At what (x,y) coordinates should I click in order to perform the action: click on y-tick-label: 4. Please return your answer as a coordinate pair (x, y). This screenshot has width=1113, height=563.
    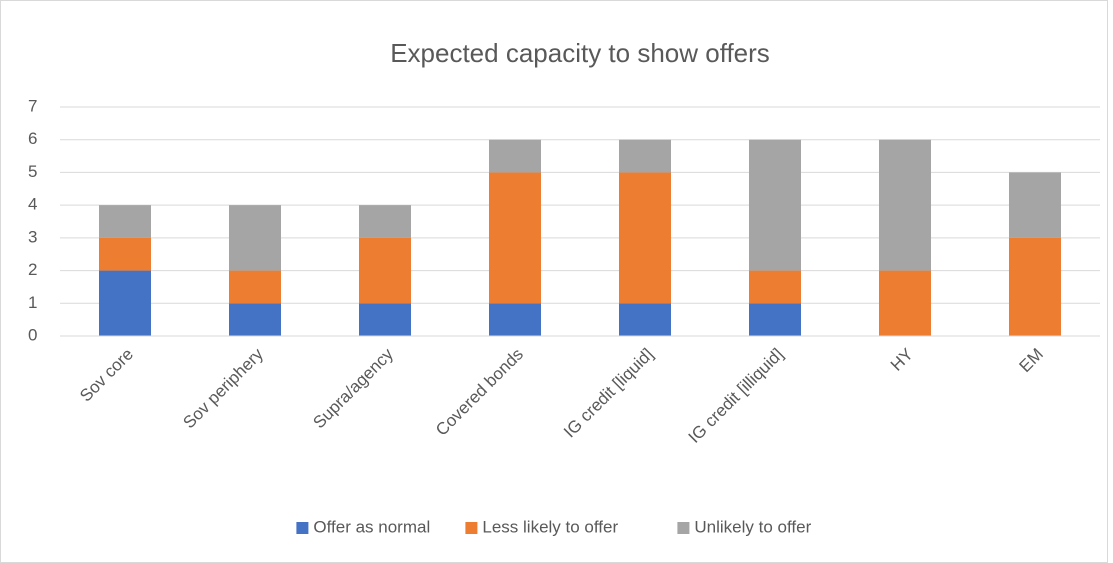
    Looking at the image, I should click on (32, 204).